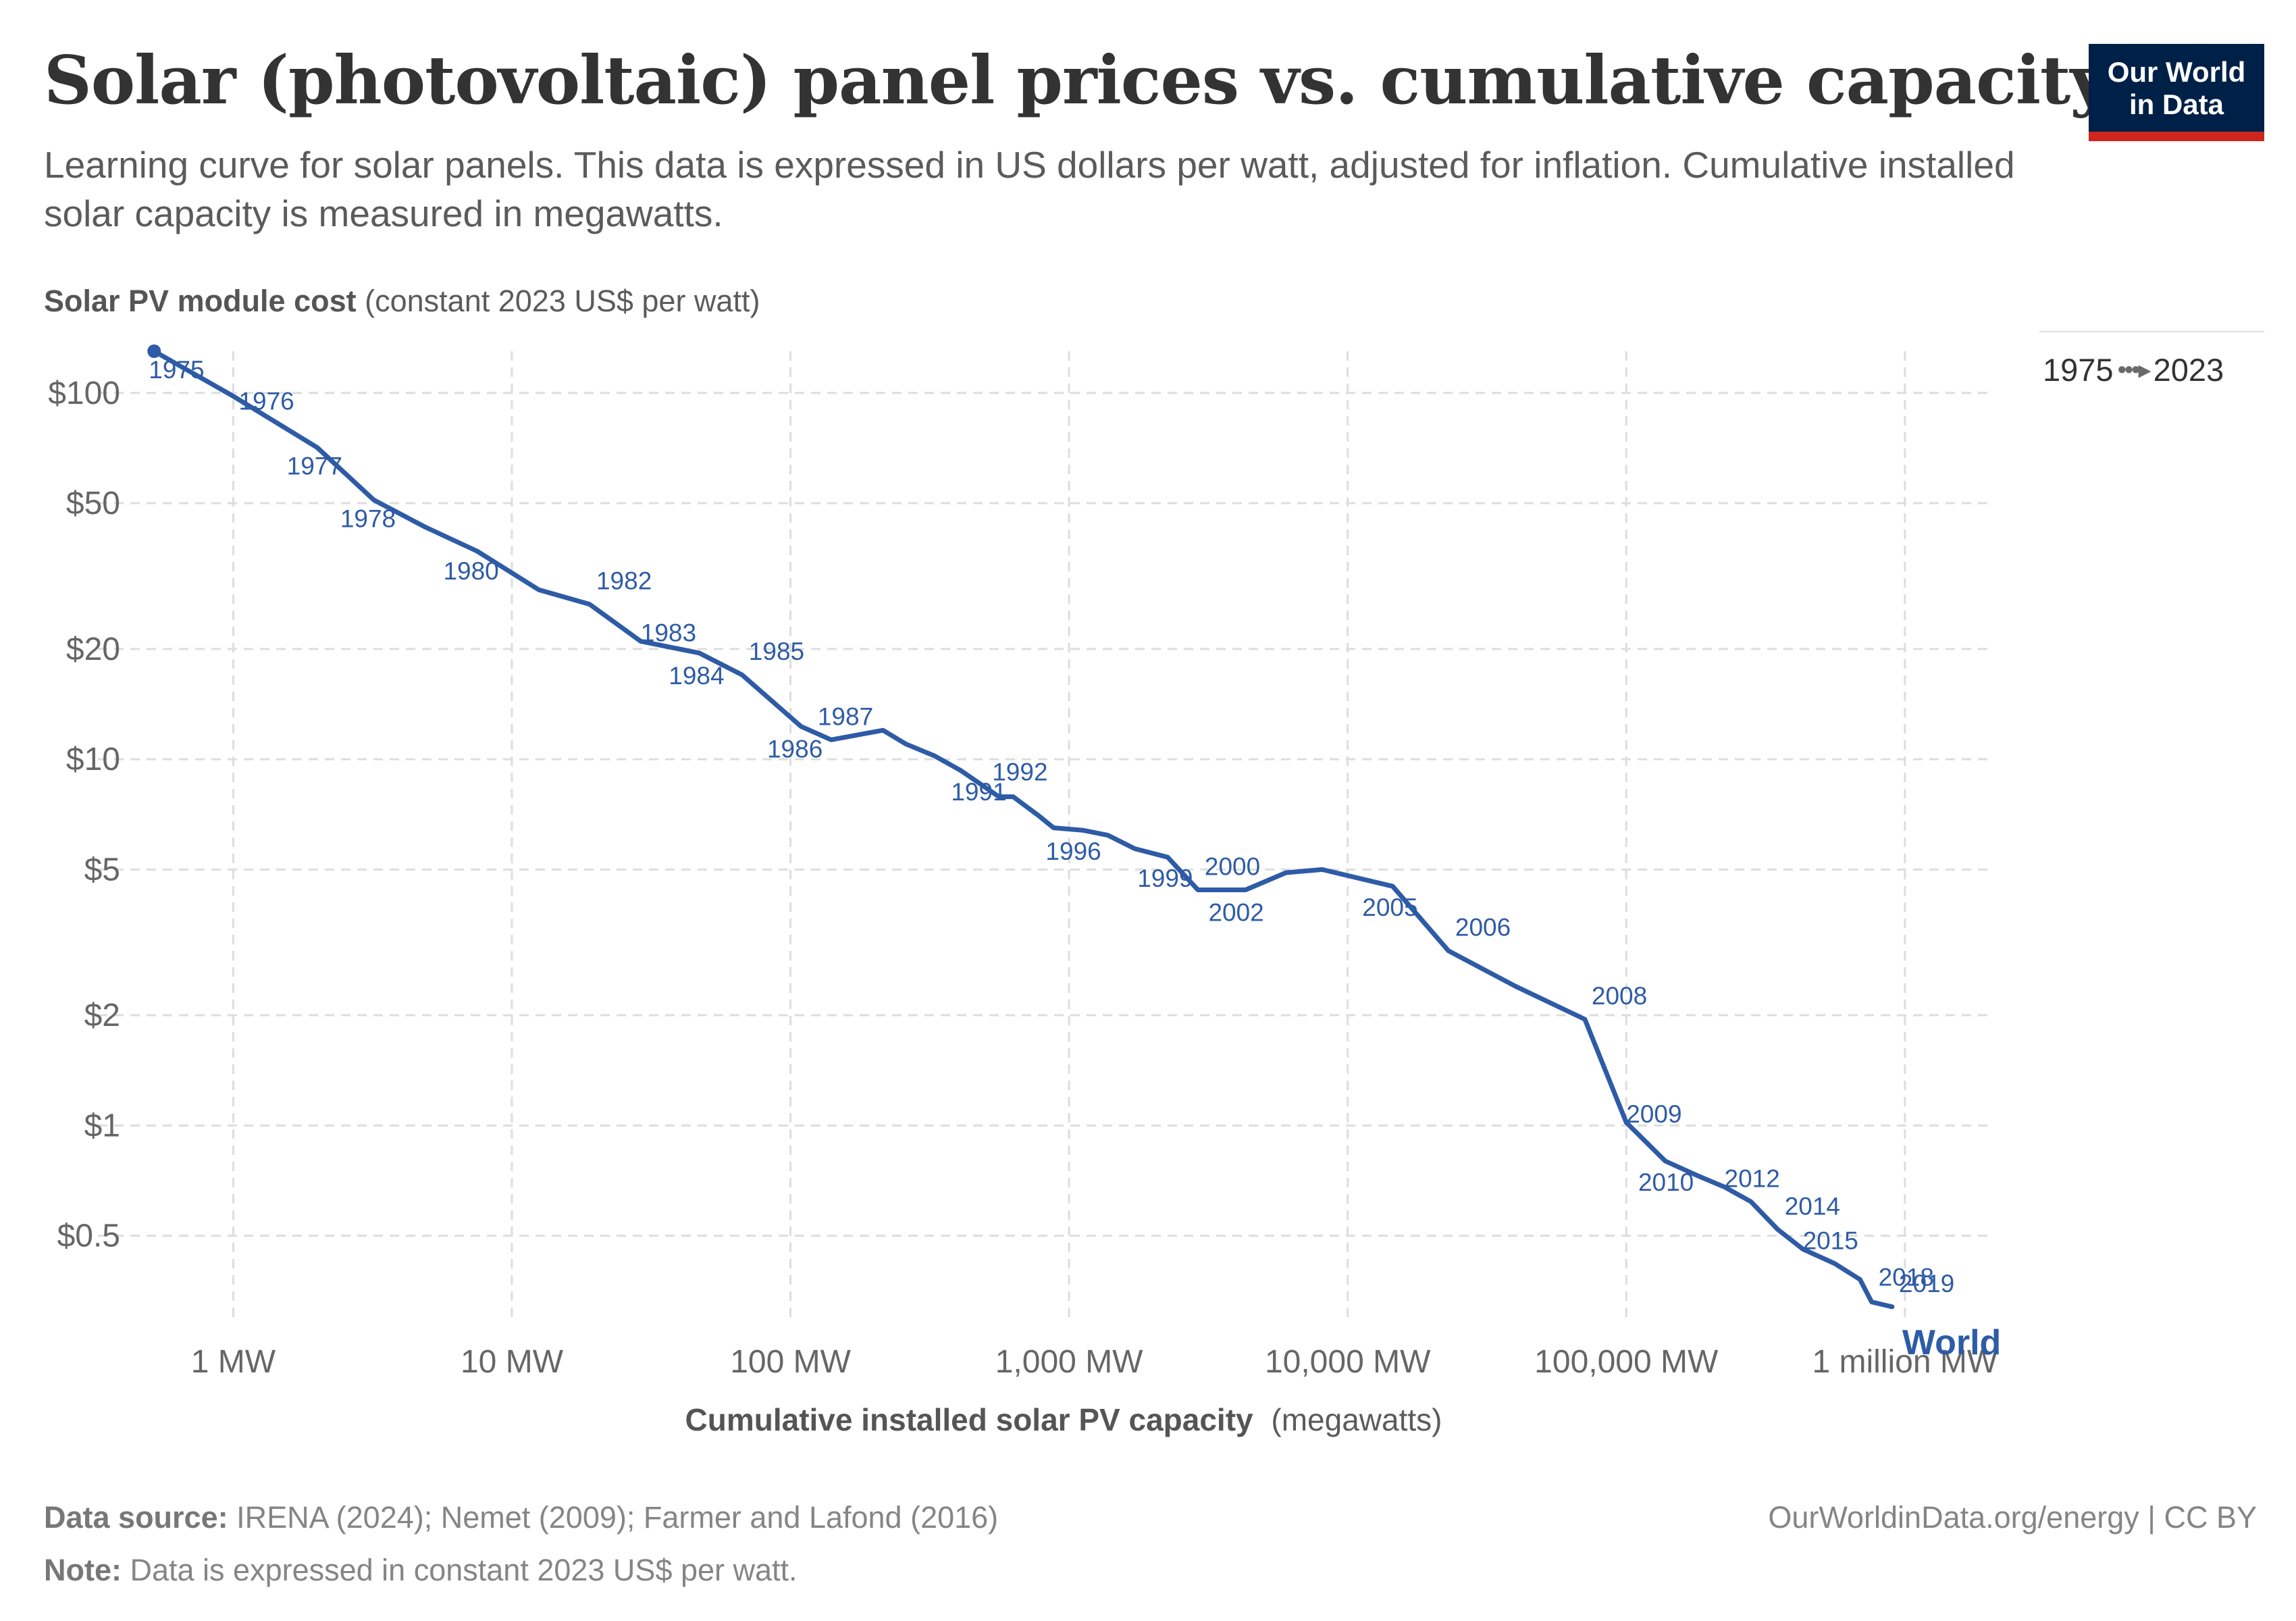 This screenshot has width=2296, height=1621. Describe the element at coordinates (266, 401) in the screenshot. I see `year-label-1976: 1976` at that location.